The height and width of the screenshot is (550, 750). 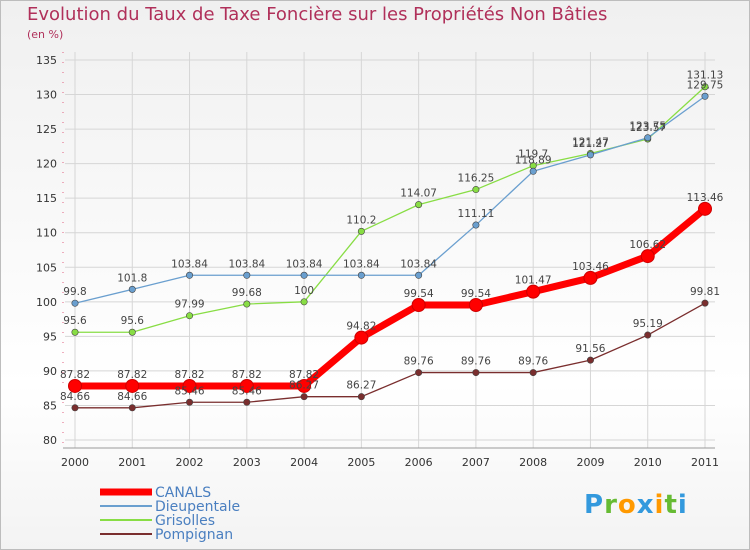 What do you see at coordinates (647, 245) in the screenshot?
I see `data-label: 106.62` at bounding box center [647, 245].